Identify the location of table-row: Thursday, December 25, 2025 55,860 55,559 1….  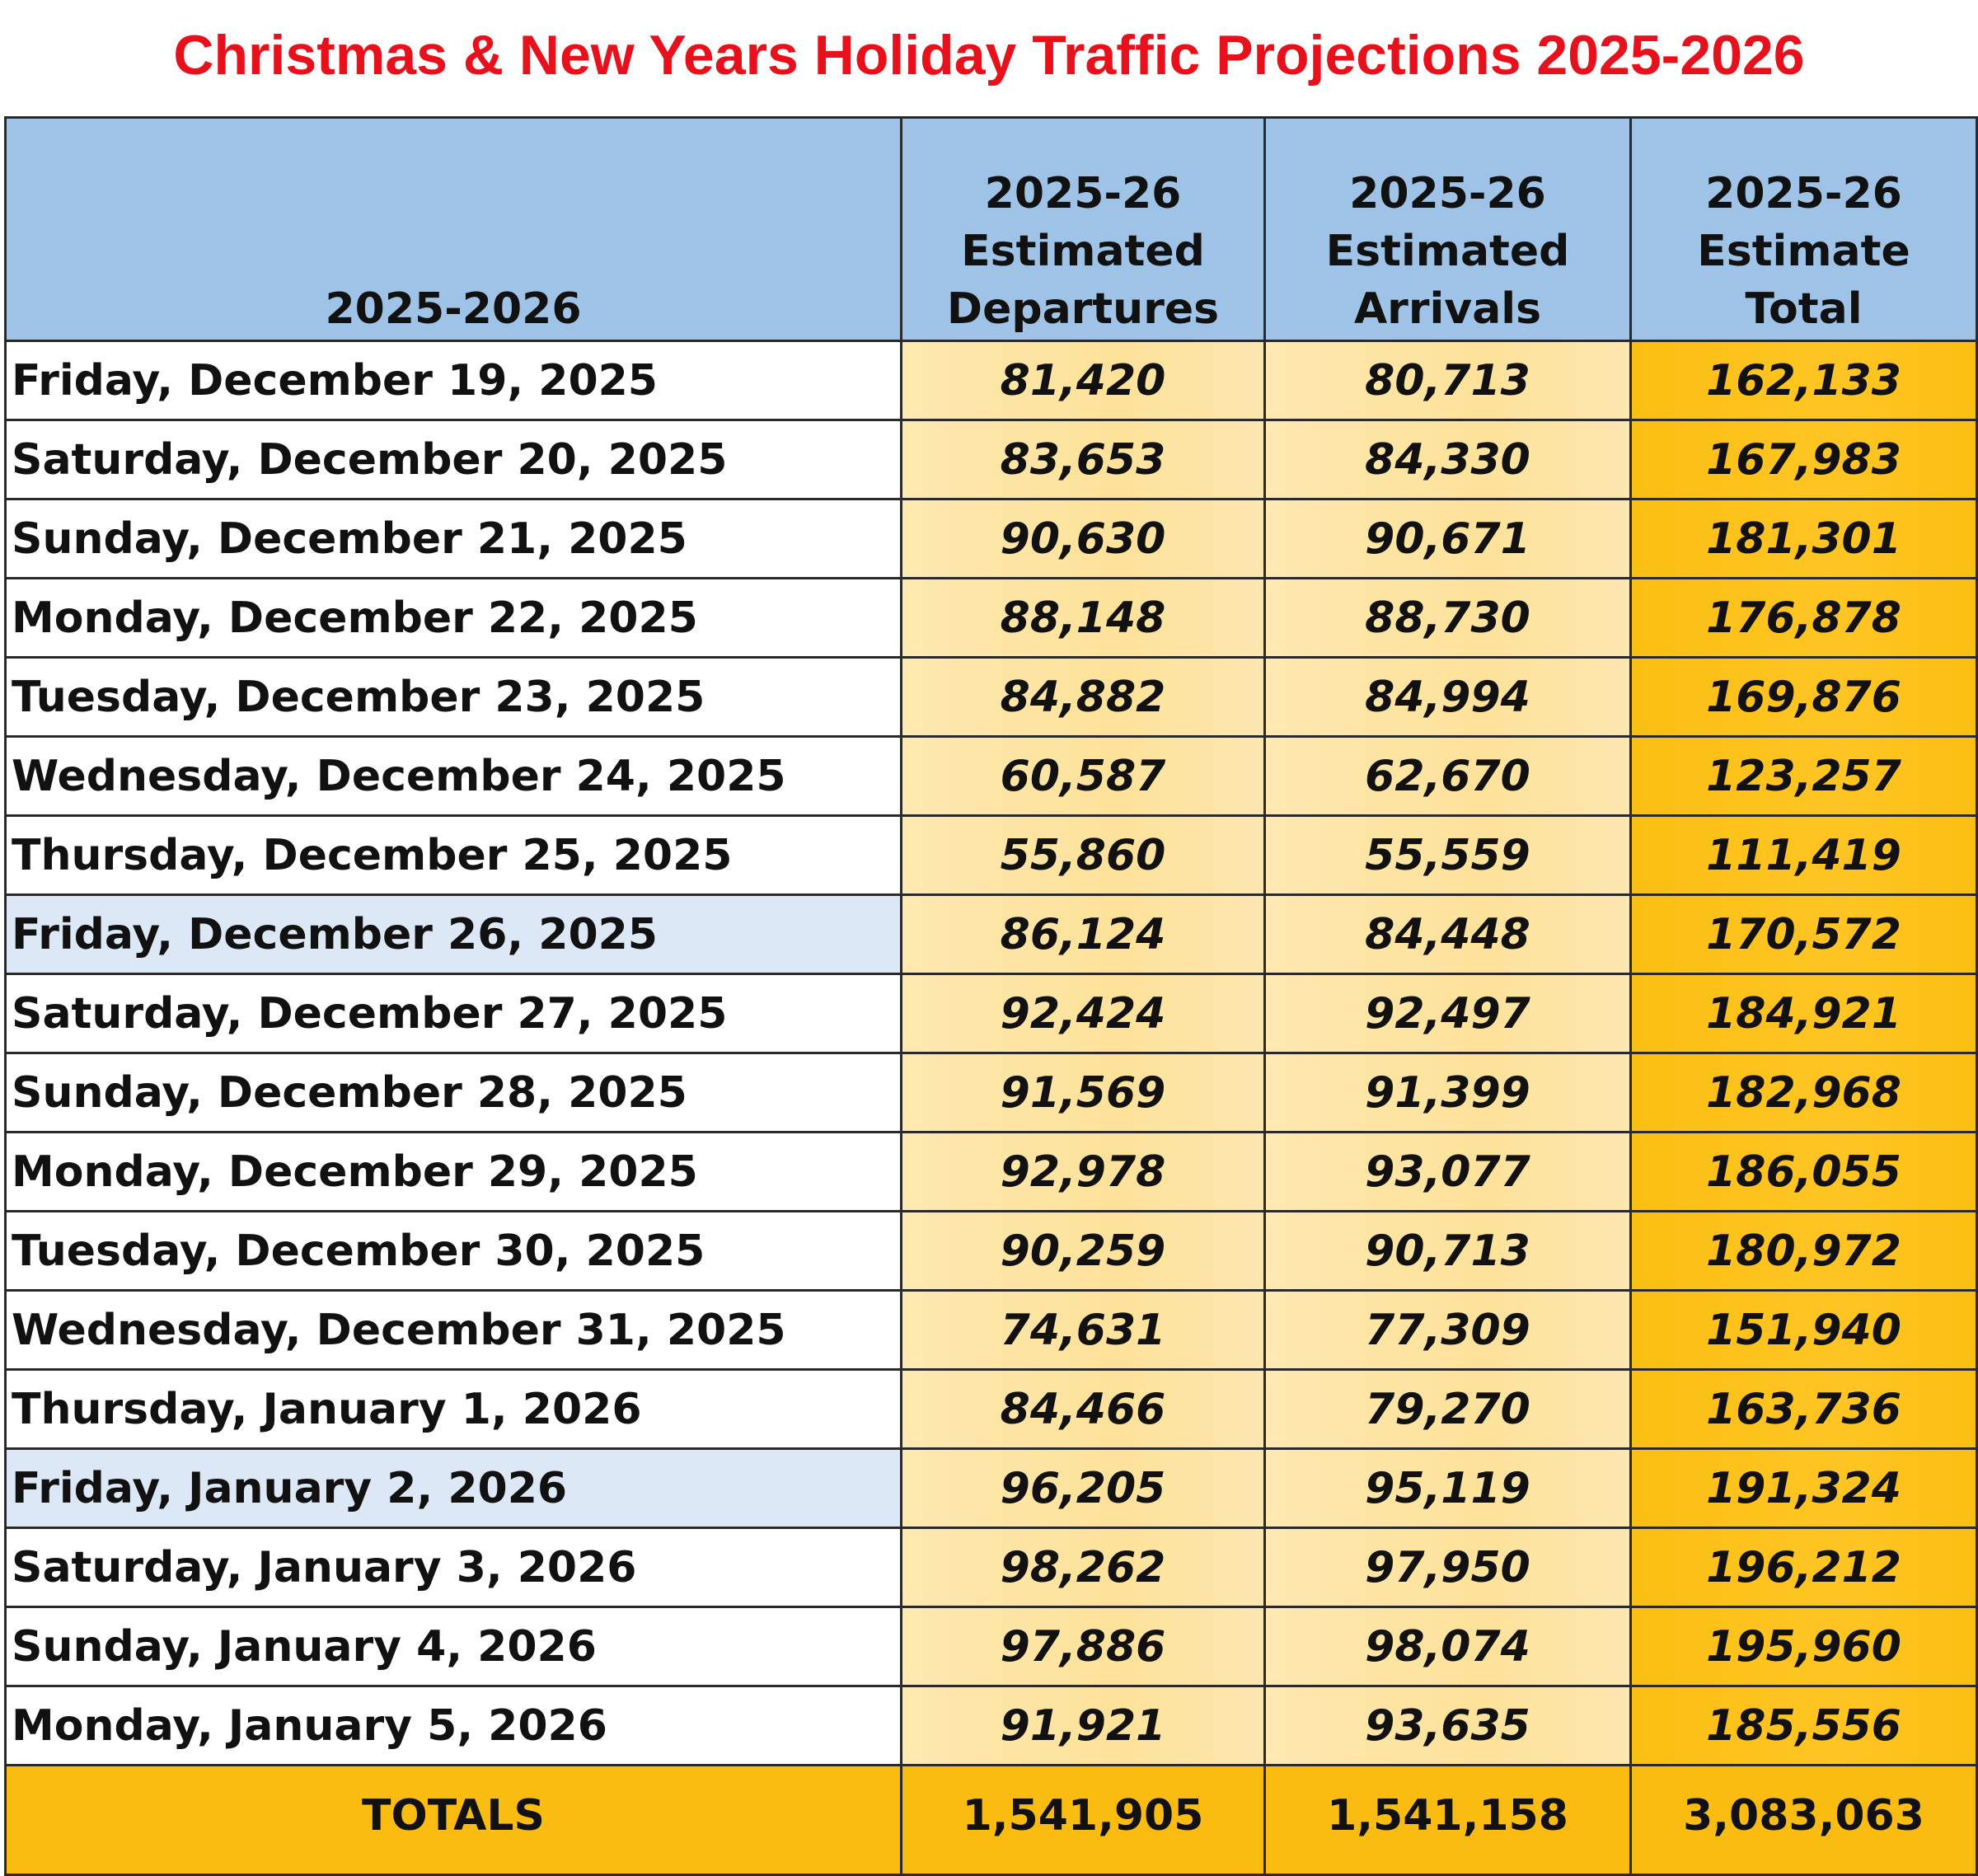
(991, 855).